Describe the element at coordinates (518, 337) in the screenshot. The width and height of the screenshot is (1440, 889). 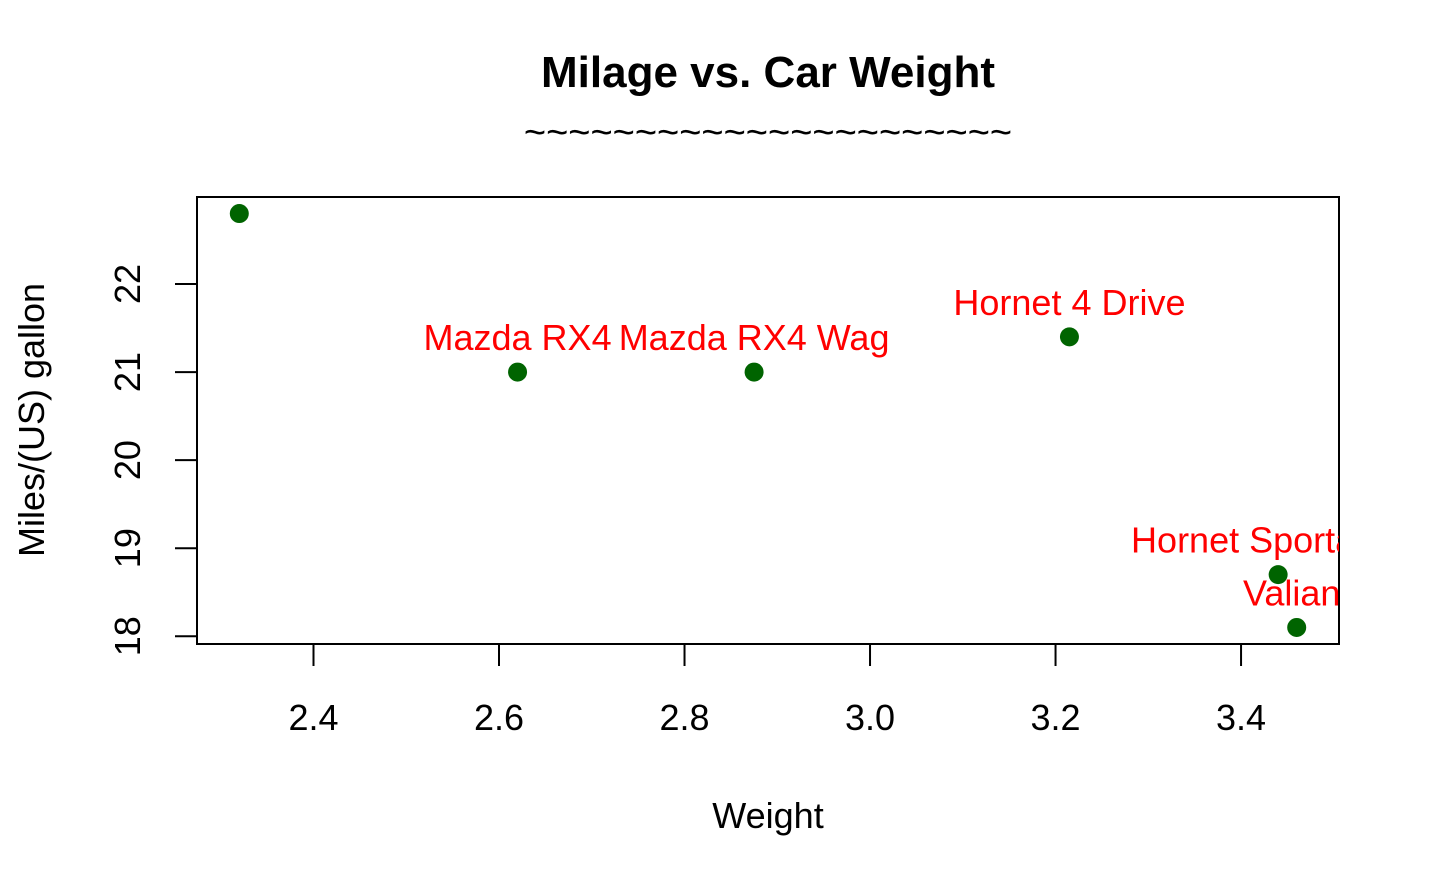
I see `point-label: Mazda RX4` at that location.